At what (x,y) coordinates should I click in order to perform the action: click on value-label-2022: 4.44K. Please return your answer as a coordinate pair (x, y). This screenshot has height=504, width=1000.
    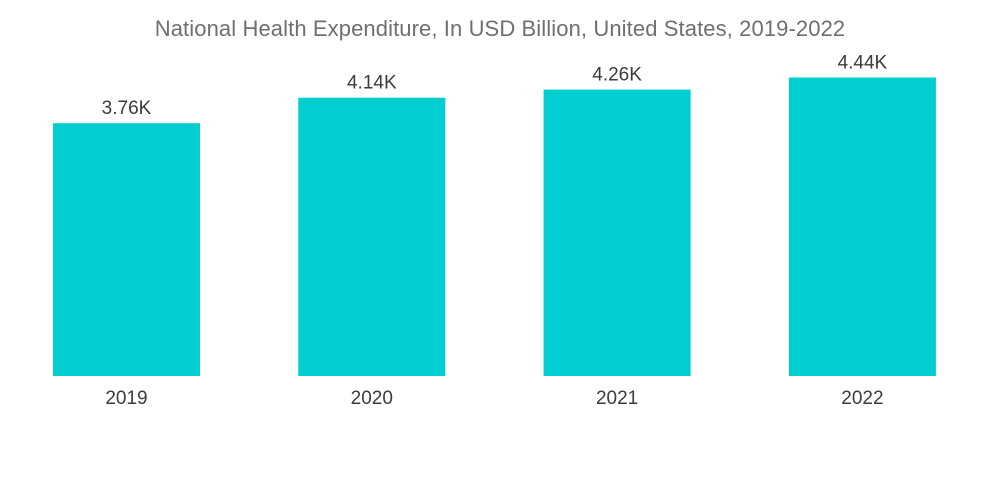
    Looking at the image, I should click on (863, 63).